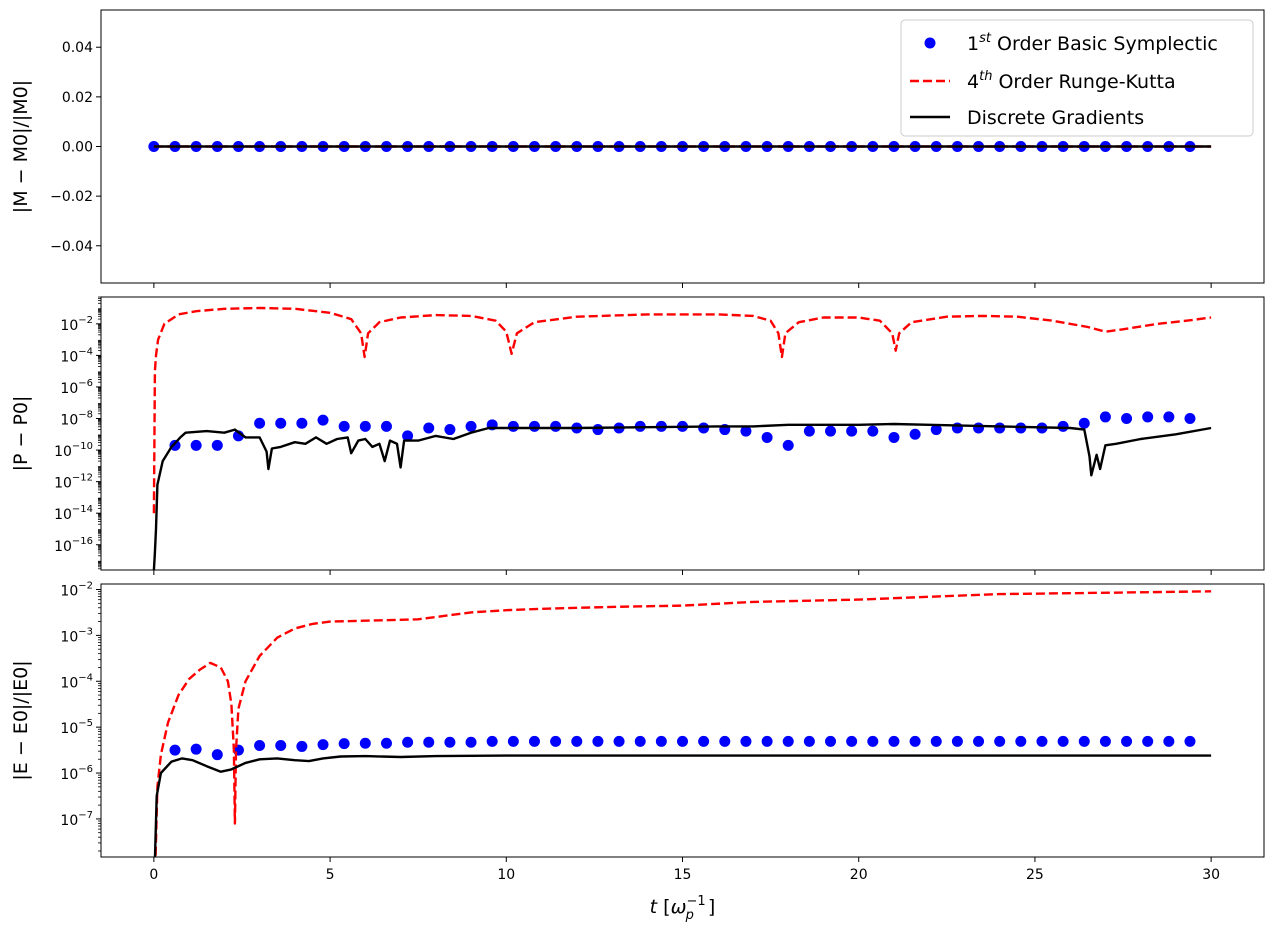  Describe the element at coordinates (76, 819) in the screenshot. I see `y-tick-label: 10⁻⁷` at that location.